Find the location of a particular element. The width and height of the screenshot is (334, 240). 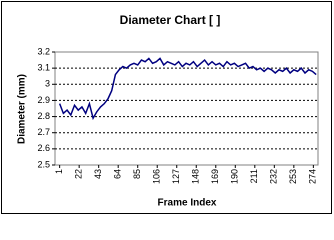

x-tick-label: 43 is located at coordinates (98, 174).